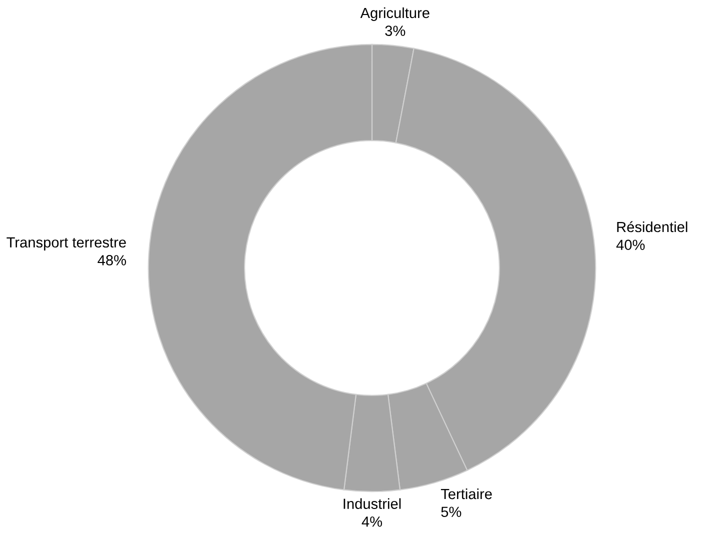 The width and height of the screenshot is (702, 546). Describe the element at coordinates (466, 494) in the screenshot. I see `slice-label: Tertiaire` at that location.